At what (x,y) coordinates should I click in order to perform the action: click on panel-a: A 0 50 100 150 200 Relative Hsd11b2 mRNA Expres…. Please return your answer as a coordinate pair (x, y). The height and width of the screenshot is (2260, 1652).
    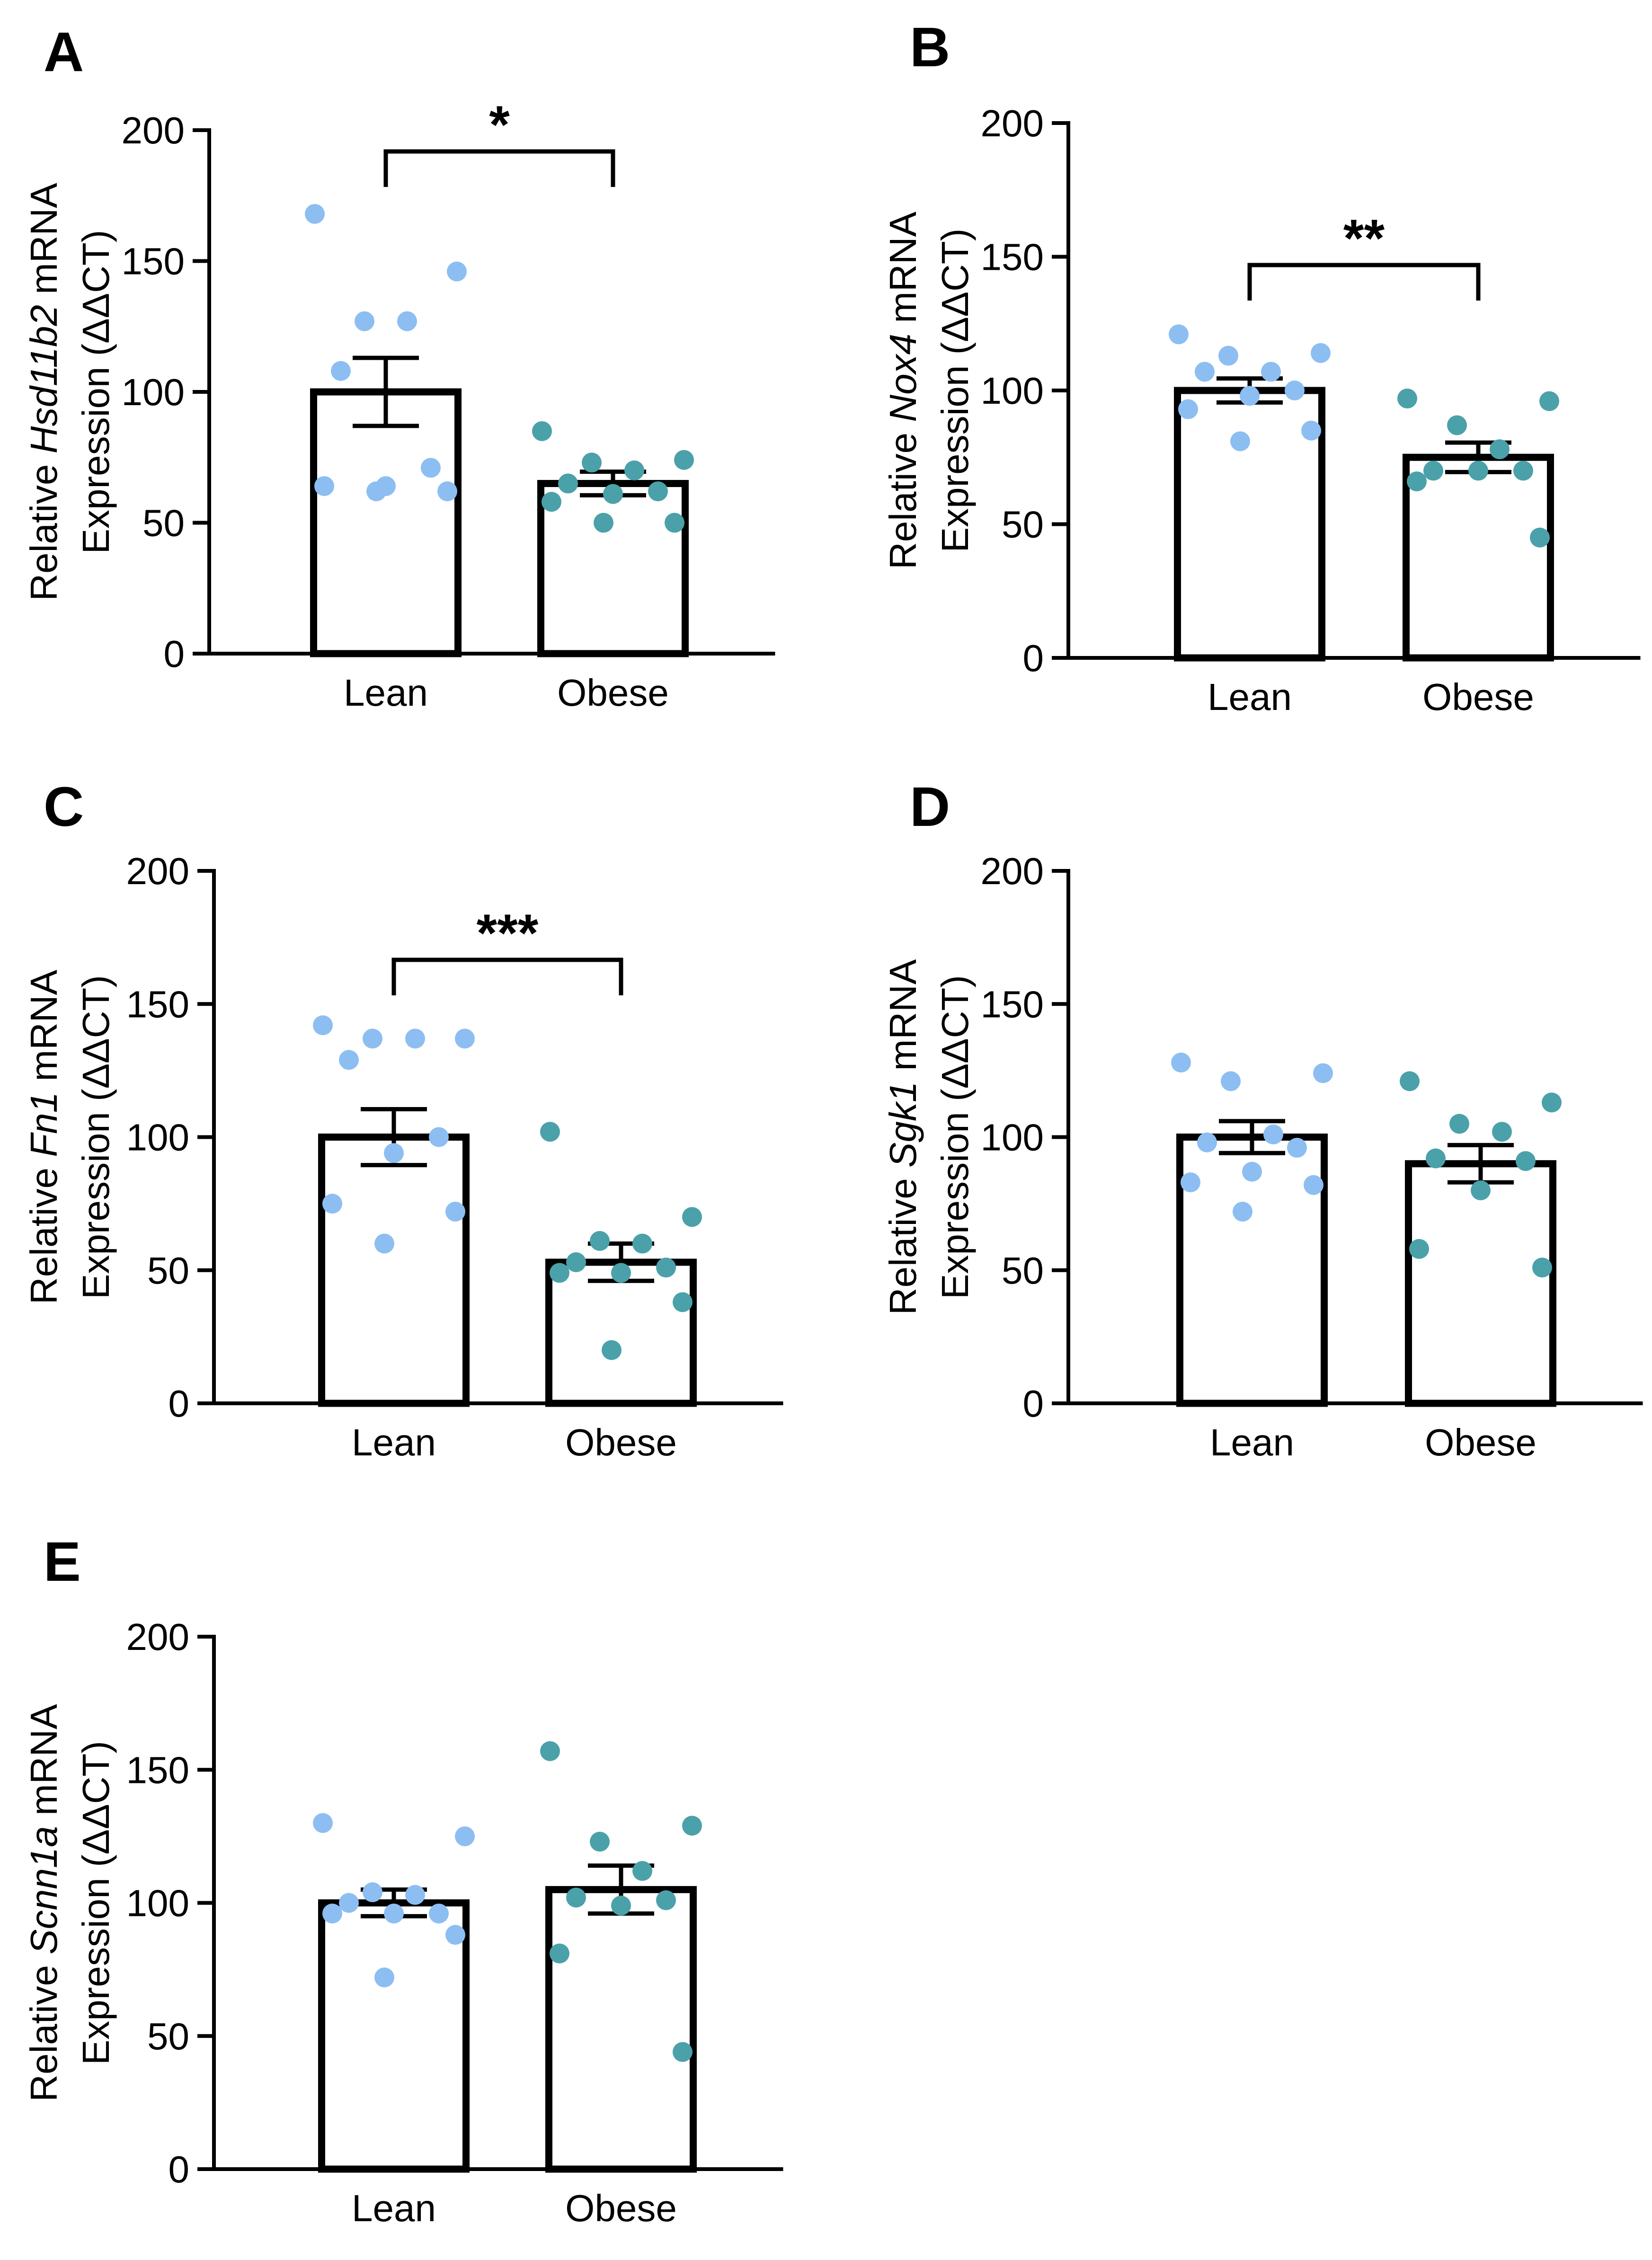
    Looking at the image, I should click on (399, 367).